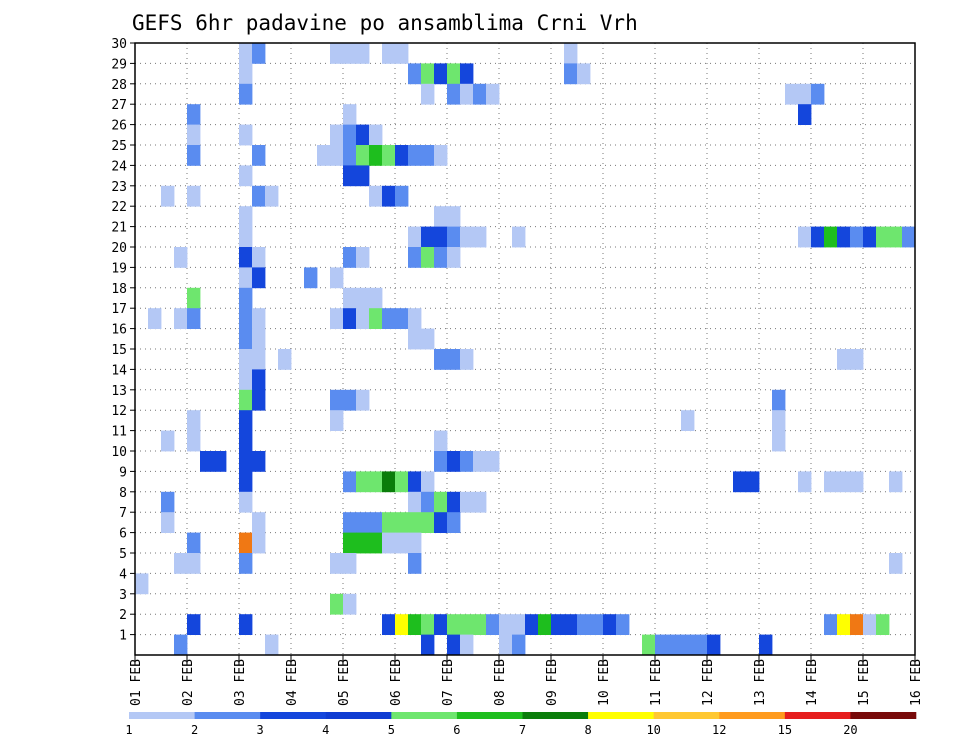 This screenshot has width=960, height=746. What do you see at coordinates (123, 513) in the screenshot?
I see `y-tick-label: 7` at bounding box center [123, 513].